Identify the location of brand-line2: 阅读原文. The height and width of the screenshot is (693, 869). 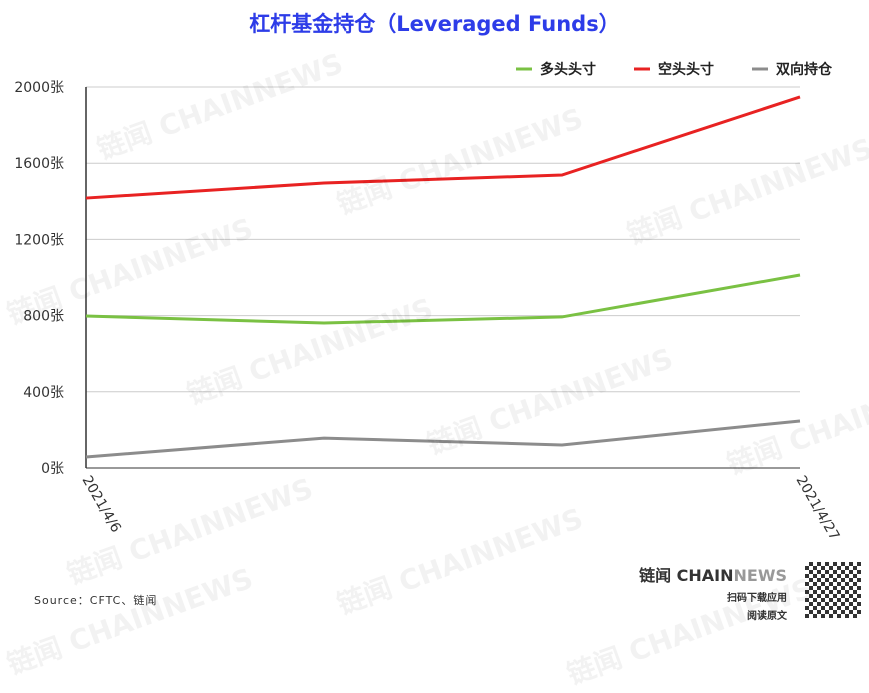
(767, 616).